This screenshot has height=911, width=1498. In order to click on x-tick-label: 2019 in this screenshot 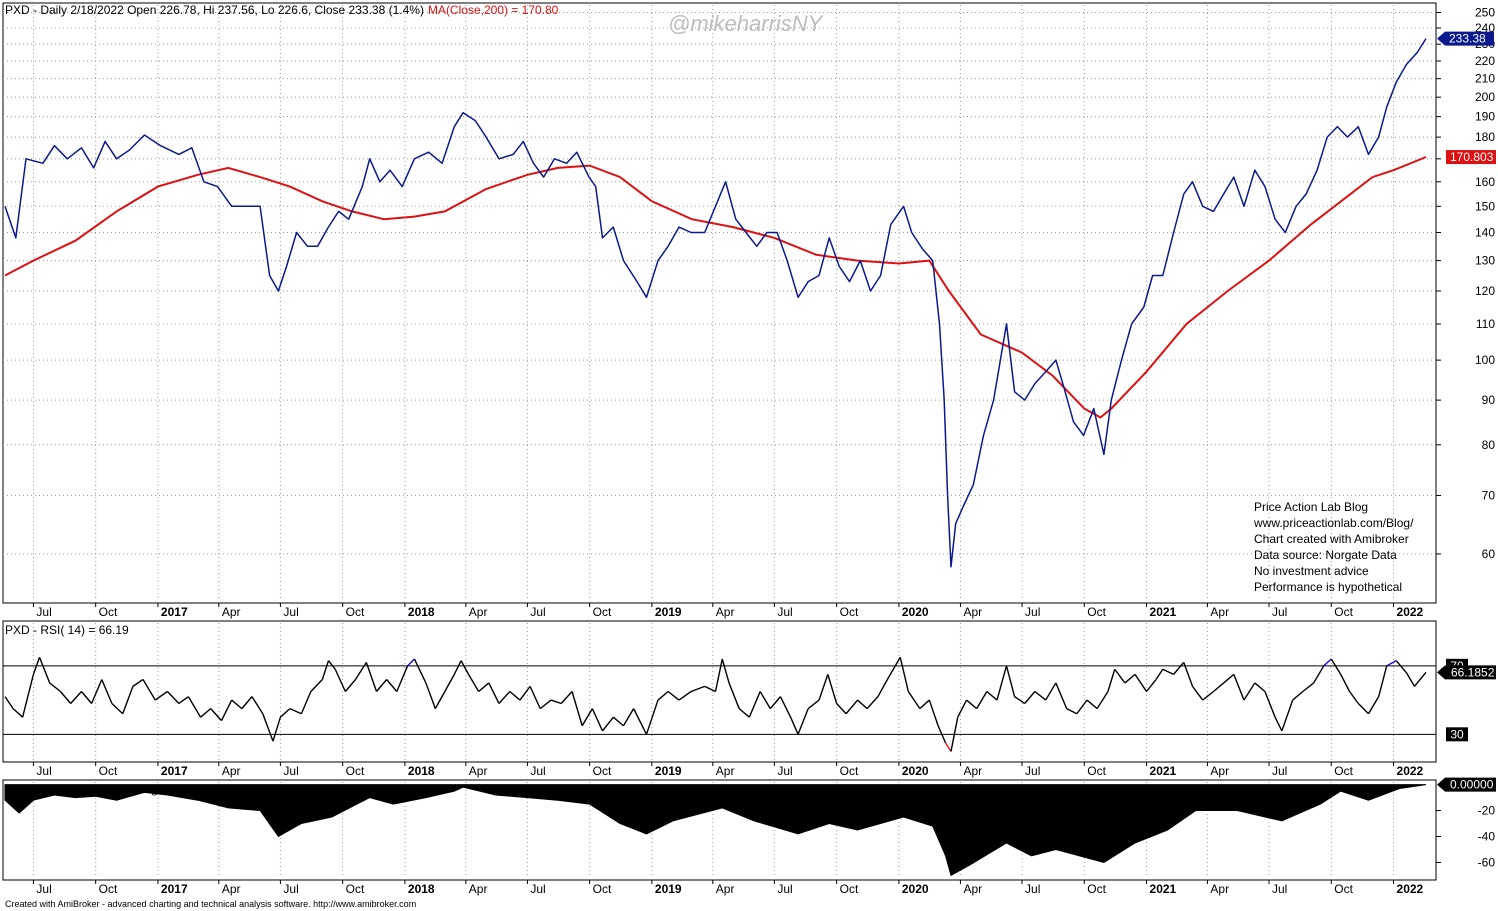, I will do `click(668, 771)`.